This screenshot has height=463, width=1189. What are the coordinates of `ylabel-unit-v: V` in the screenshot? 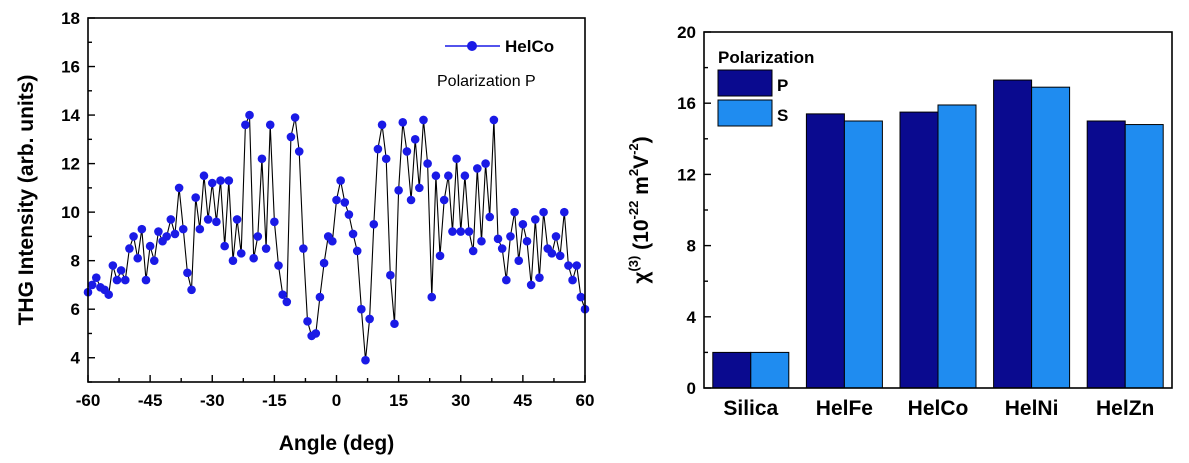 It's located at (641, 162).